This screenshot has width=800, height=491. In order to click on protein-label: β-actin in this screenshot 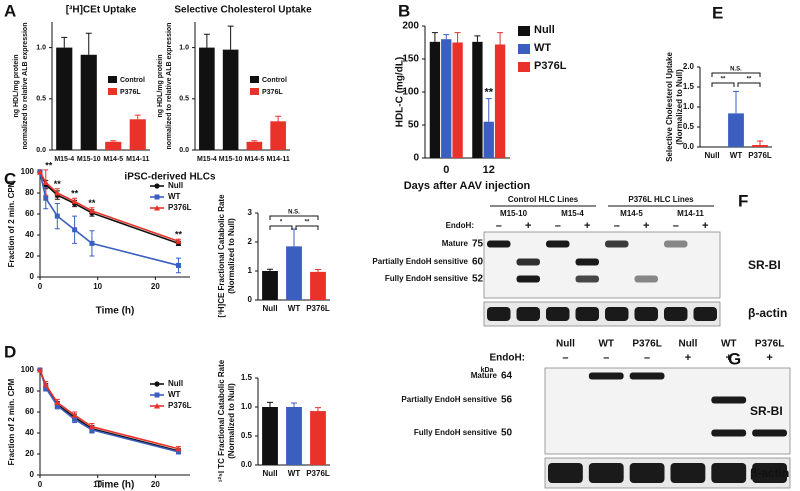, I will do `click(769, 473)`.